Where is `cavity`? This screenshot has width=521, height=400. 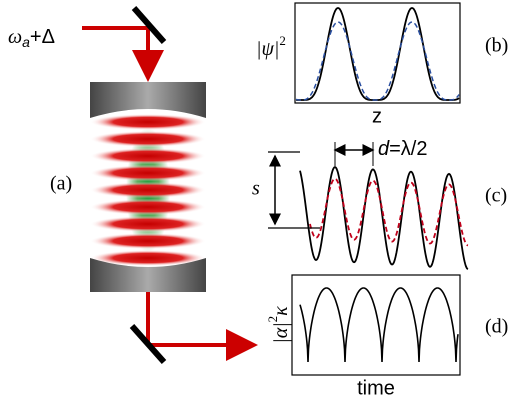
cavity is located at coordinates (148, 187).